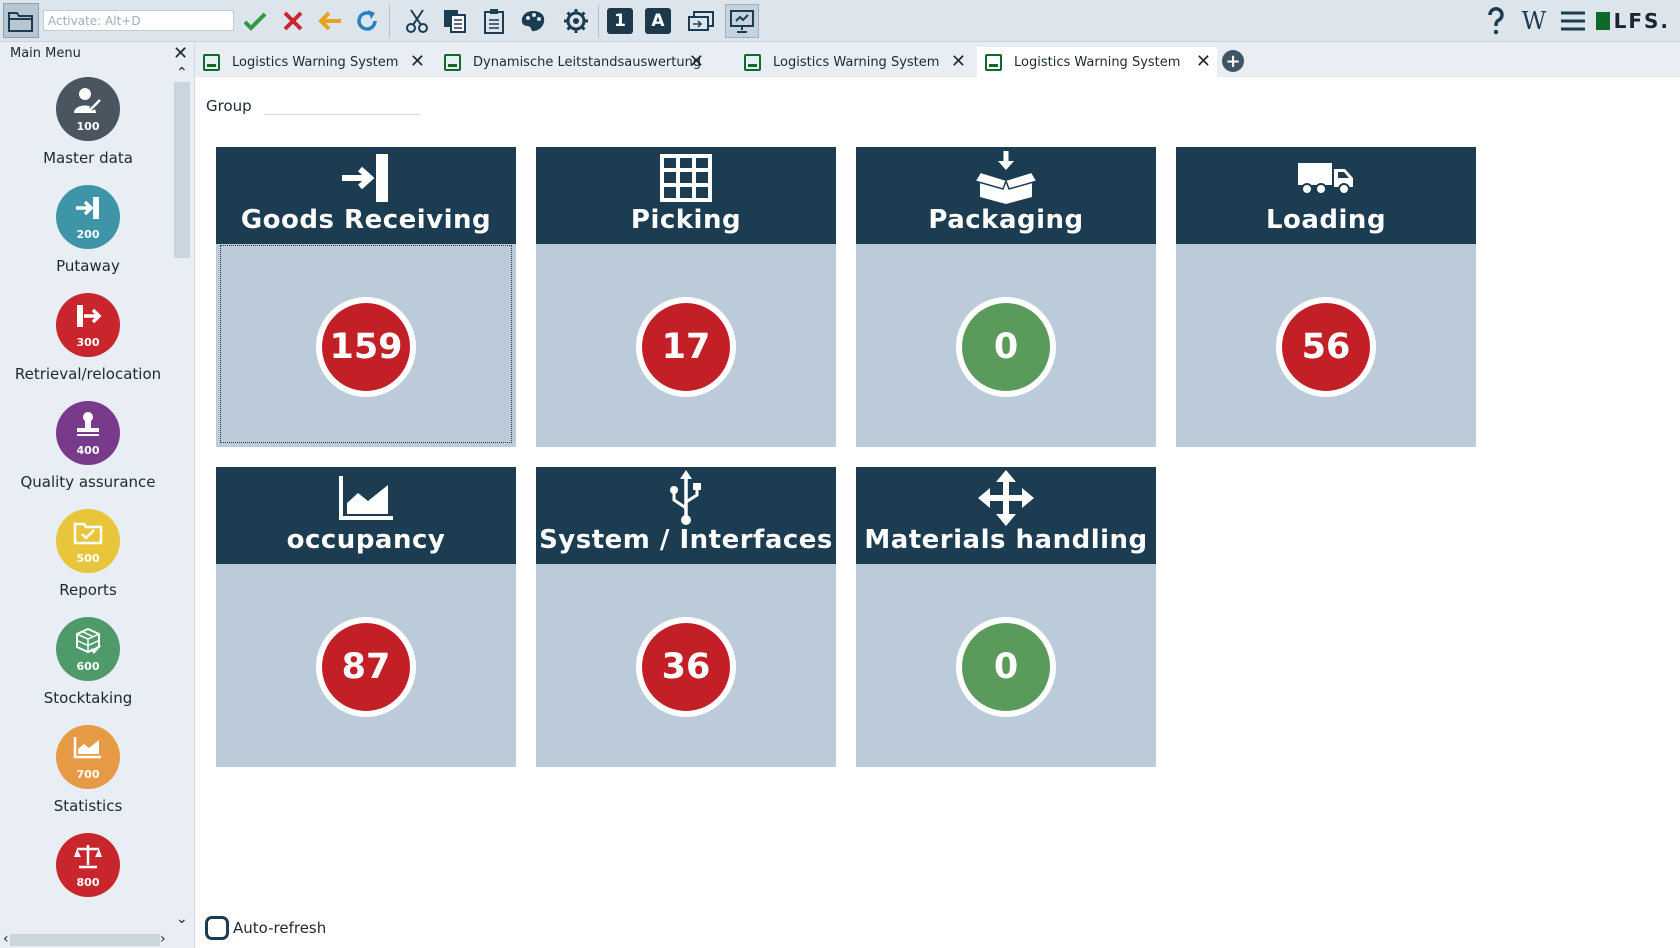  Describe the element at coordinates (88, 158) in the screenshot. I see `menu-label: Master data` at that location.